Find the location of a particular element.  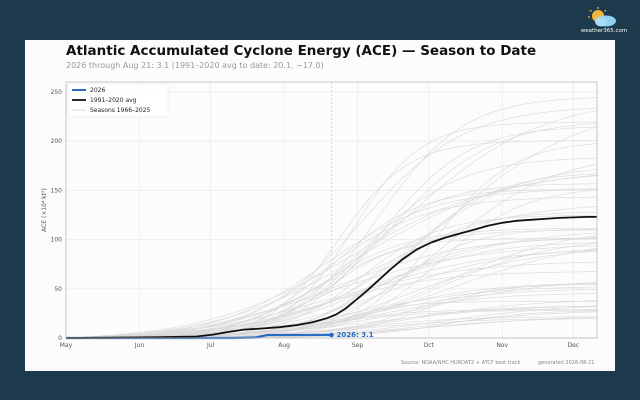

y-tick-label: 250 is located at coordinates (57, 92).